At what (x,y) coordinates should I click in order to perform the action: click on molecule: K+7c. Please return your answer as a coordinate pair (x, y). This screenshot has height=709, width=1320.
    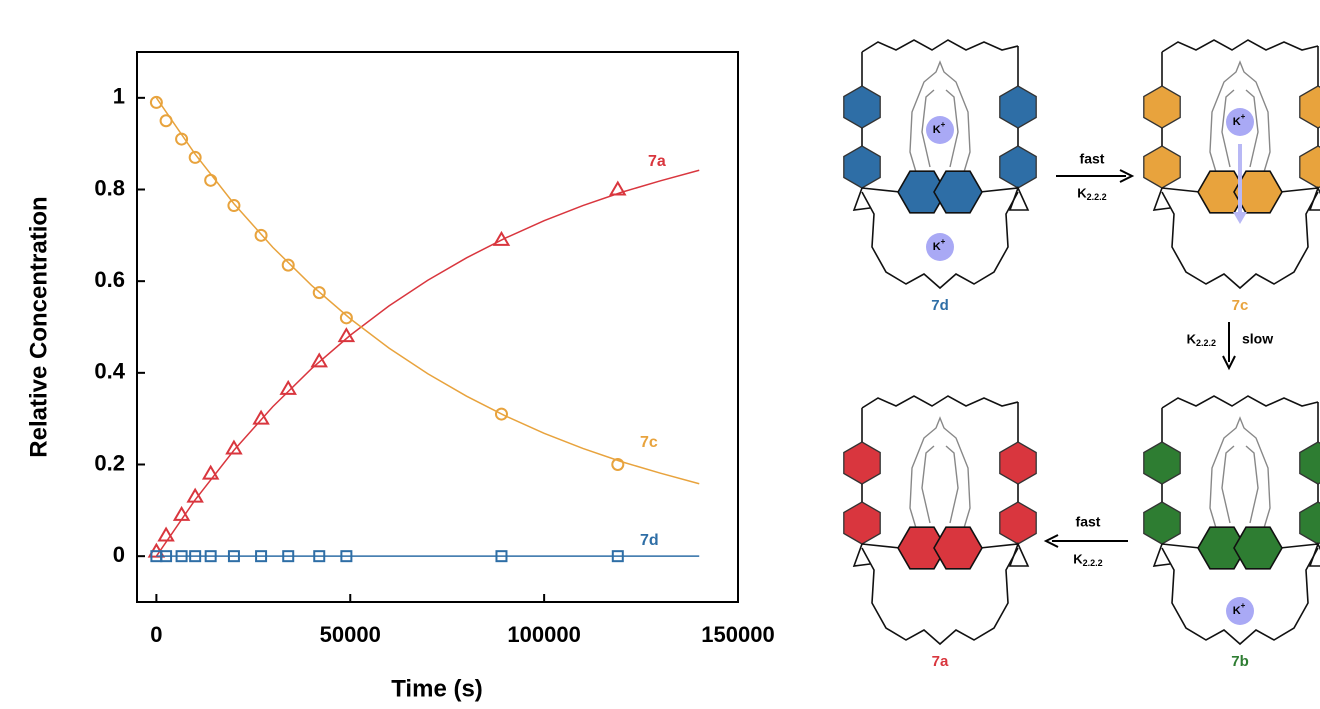
    Looking at the image, I should click on (1231, 176).